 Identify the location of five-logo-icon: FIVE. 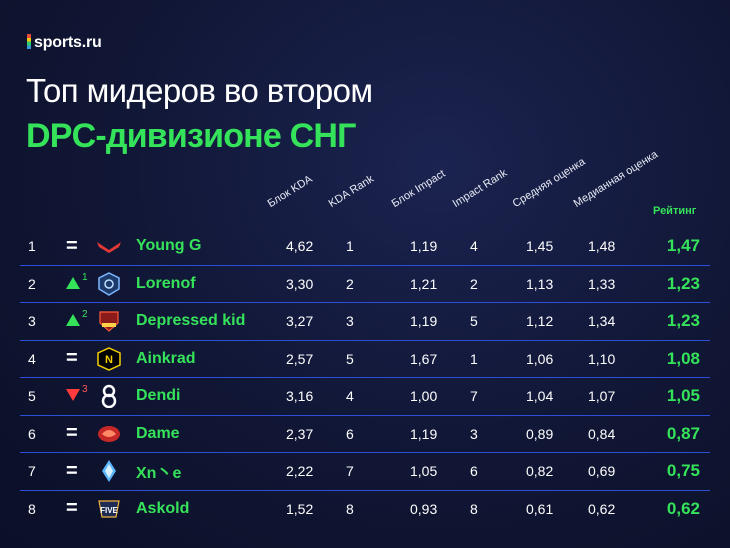
(109, 509).